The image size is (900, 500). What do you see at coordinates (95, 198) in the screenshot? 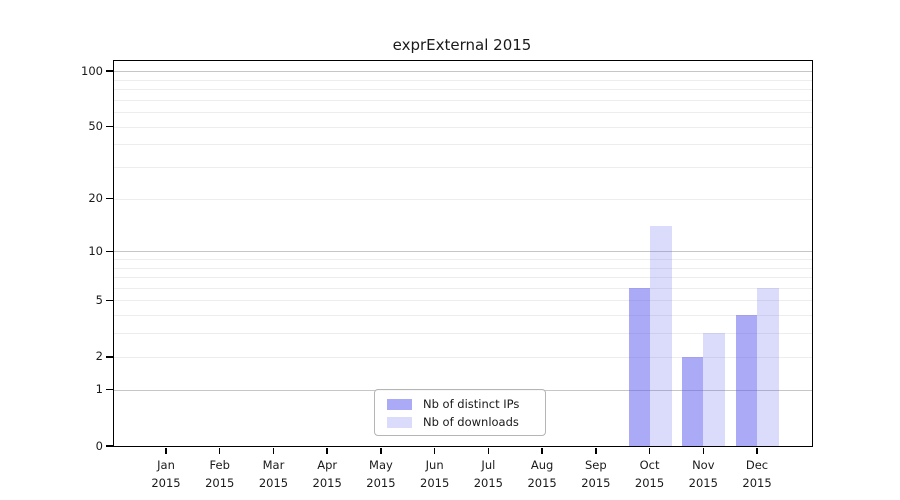
I see `y-tick-label: 20` at bounding box center [95, 198].